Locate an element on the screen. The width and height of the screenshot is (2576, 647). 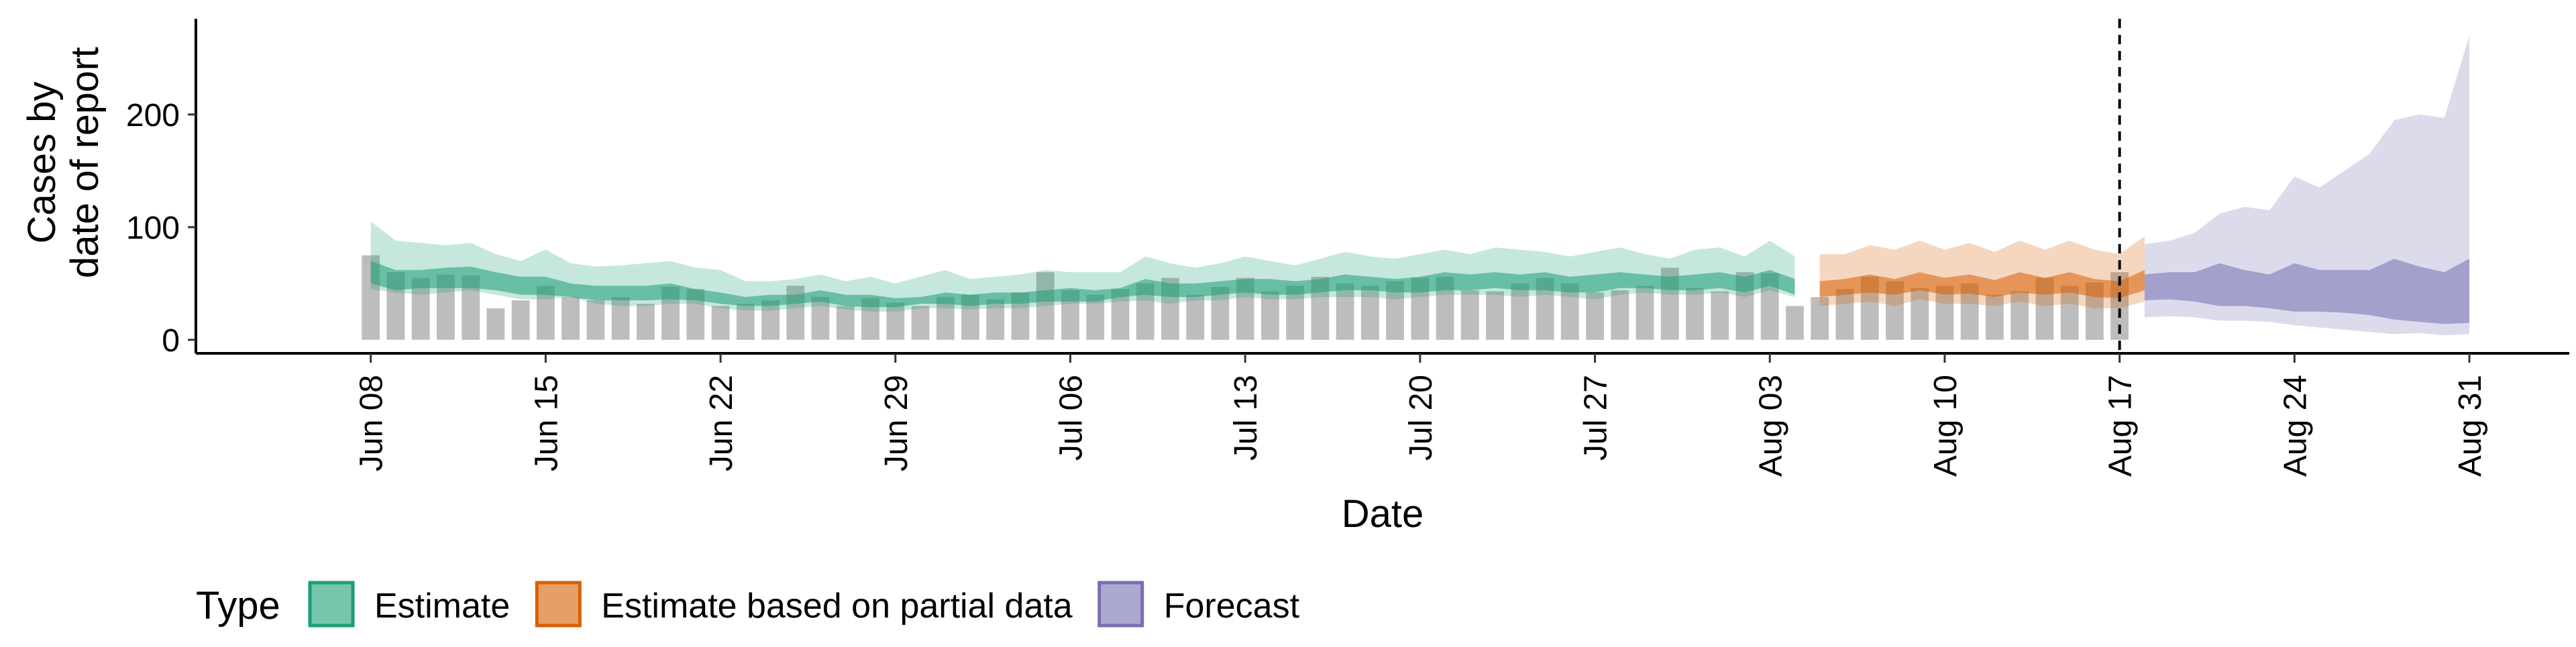
estimate-based-on-partial-data-outer-ribbon is located at coordinates (1982, 272).